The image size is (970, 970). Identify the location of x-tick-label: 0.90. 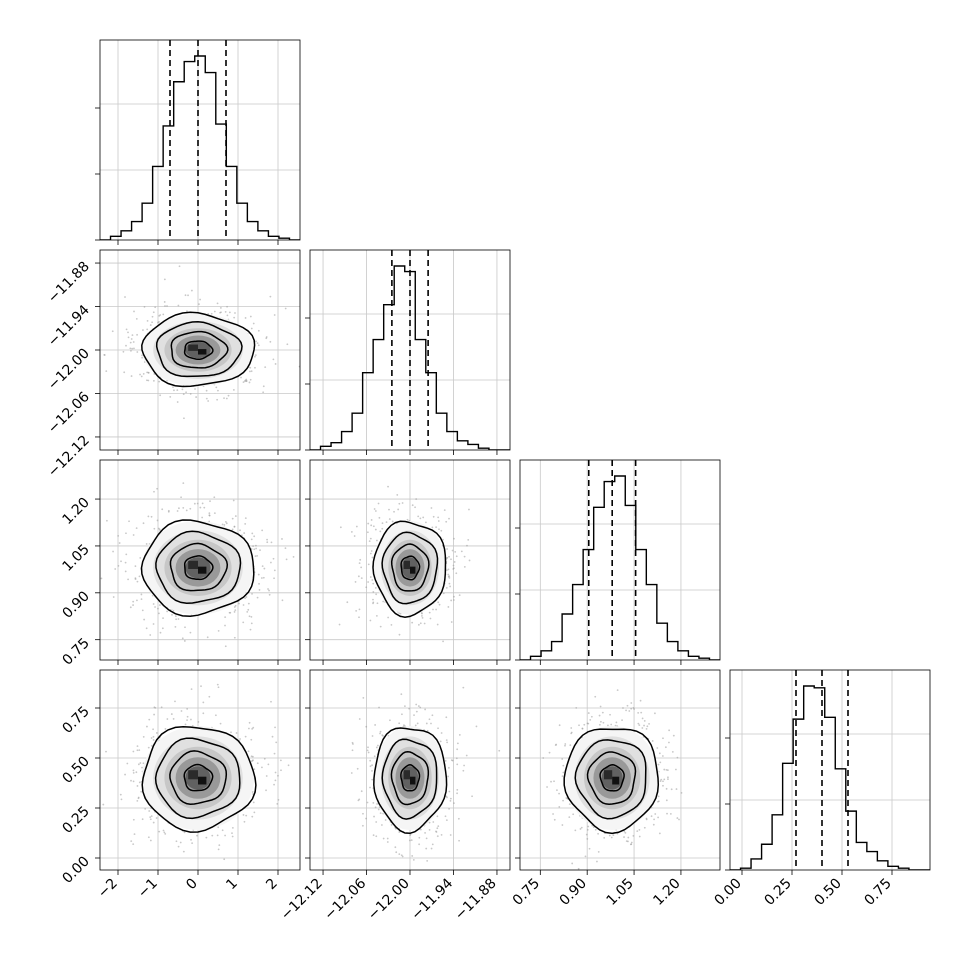
(573, 892).